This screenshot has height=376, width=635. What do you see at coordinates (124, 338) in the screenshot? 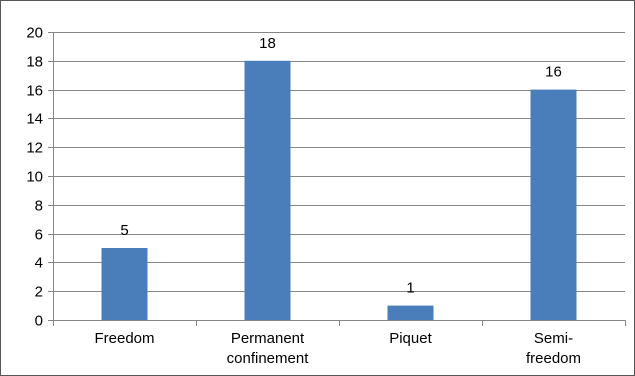
I see `x-category-label: Freedom` at bounding box center [124, 338].